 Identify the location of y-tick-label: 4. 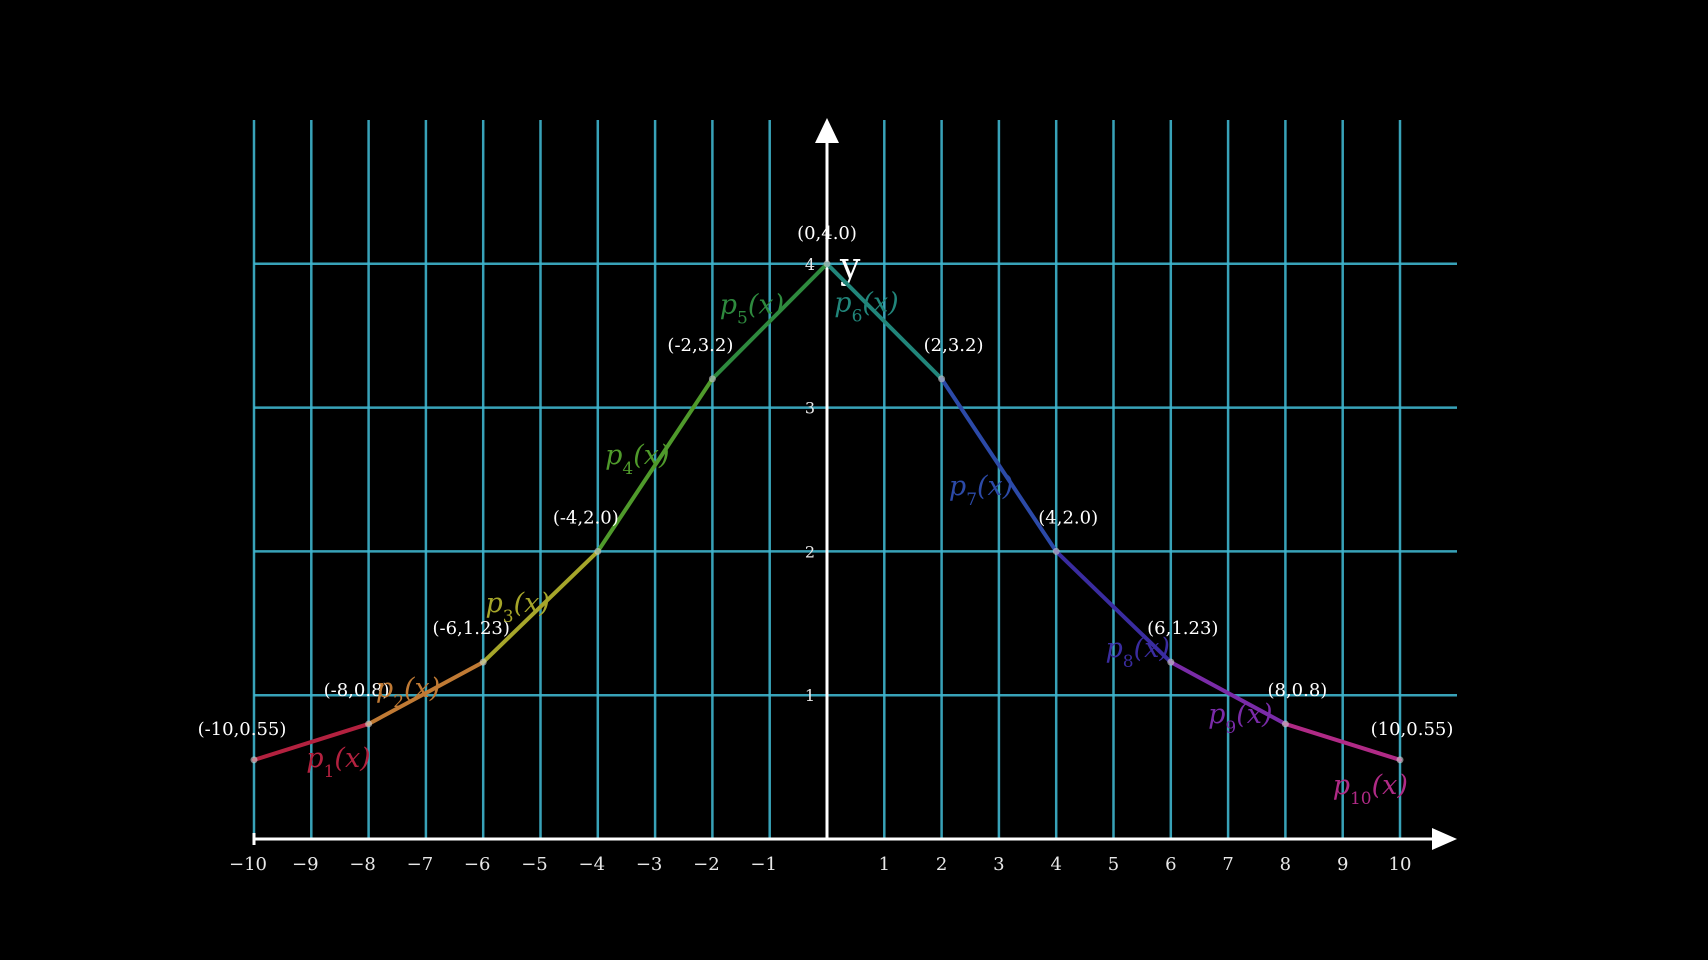
(810, 264).